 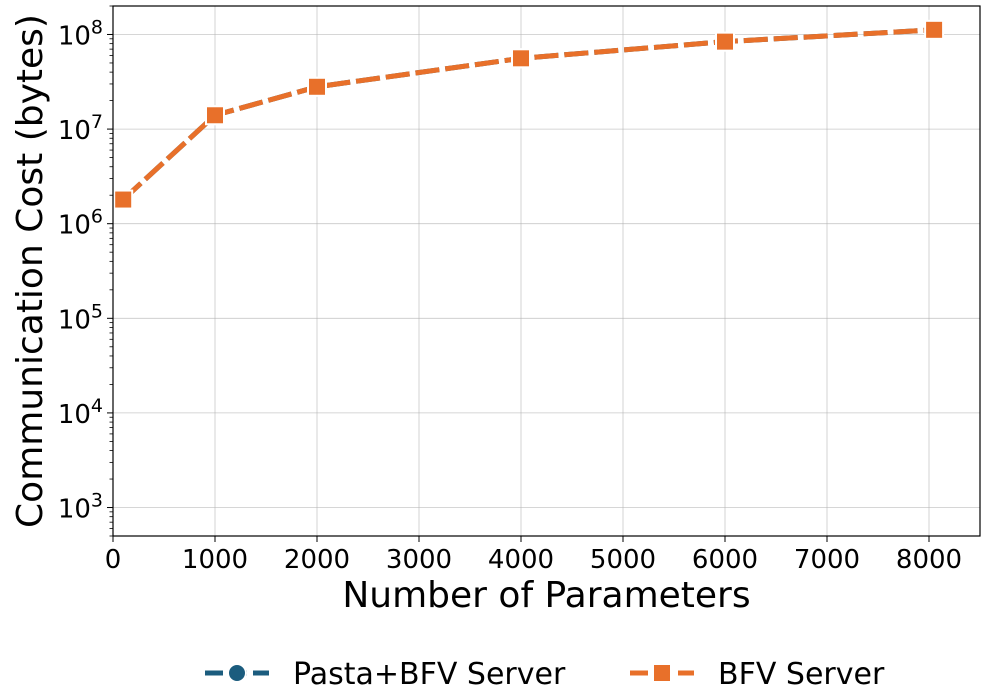 What do you see at coordinates (801, 673) in the screenshot?
I see `legend-label: BFV Server` at bounding box center [801, 673].